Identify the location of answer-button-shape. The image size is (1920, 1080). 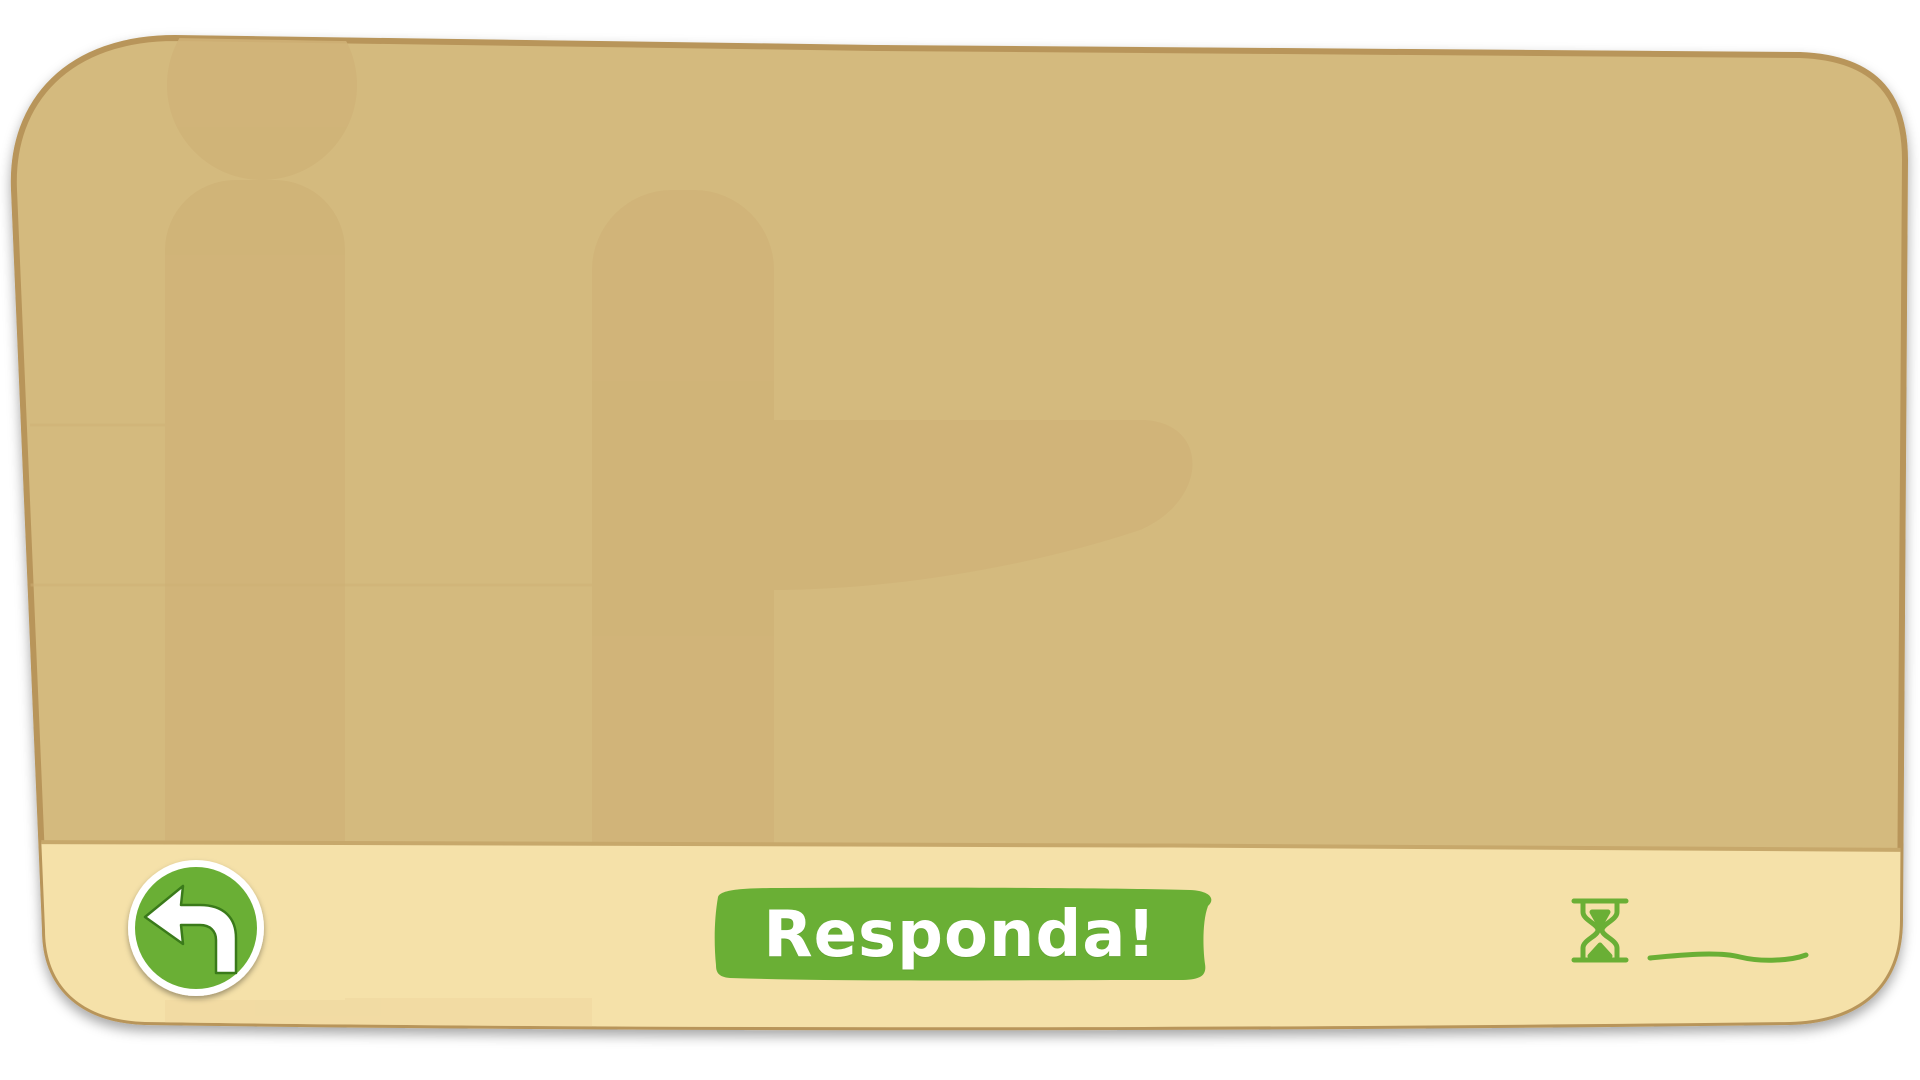
(963, 934).